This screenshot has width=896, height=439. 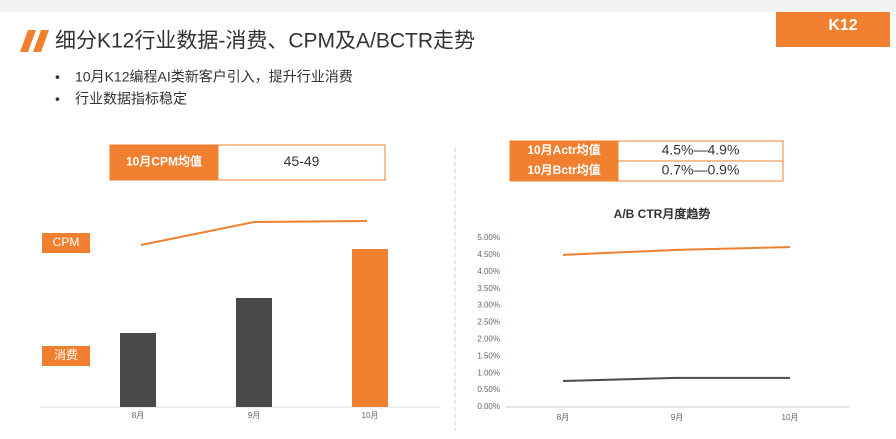 What do you see at coordinates (488, 254) in the screenshot?
I see `y-tick-label: 4.50%` at bounding box center [488, 254].